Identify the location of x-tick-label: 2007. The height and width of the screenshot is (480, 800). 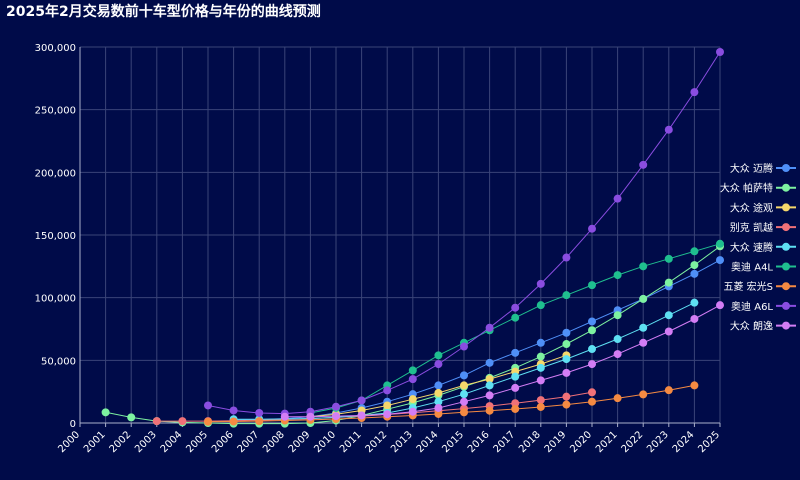
(249, 442).